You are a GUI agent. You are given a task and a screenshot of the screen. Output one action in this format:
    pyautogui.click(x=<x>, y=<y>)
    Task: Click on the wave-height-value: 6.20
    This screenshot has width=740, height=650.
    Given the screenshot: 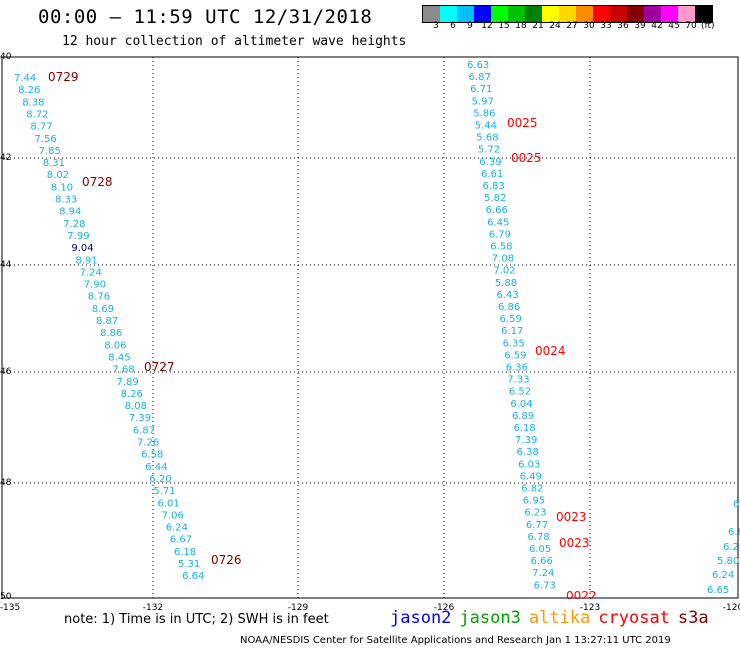 What is the action you would take?
    pyautogui.click(x=160, y=479)
    